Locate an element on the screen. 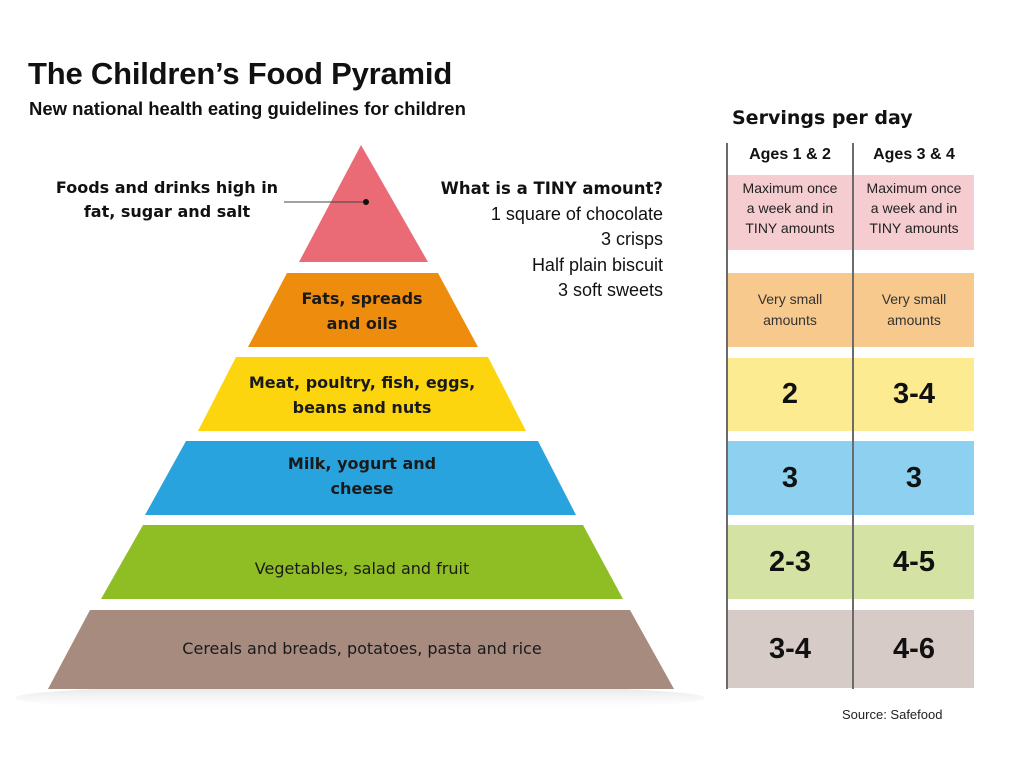 Image resolution: width=1024 pixels, height=768 pixels. servings-value-ages-1-2: 2 is located at coordinates (790, 394).